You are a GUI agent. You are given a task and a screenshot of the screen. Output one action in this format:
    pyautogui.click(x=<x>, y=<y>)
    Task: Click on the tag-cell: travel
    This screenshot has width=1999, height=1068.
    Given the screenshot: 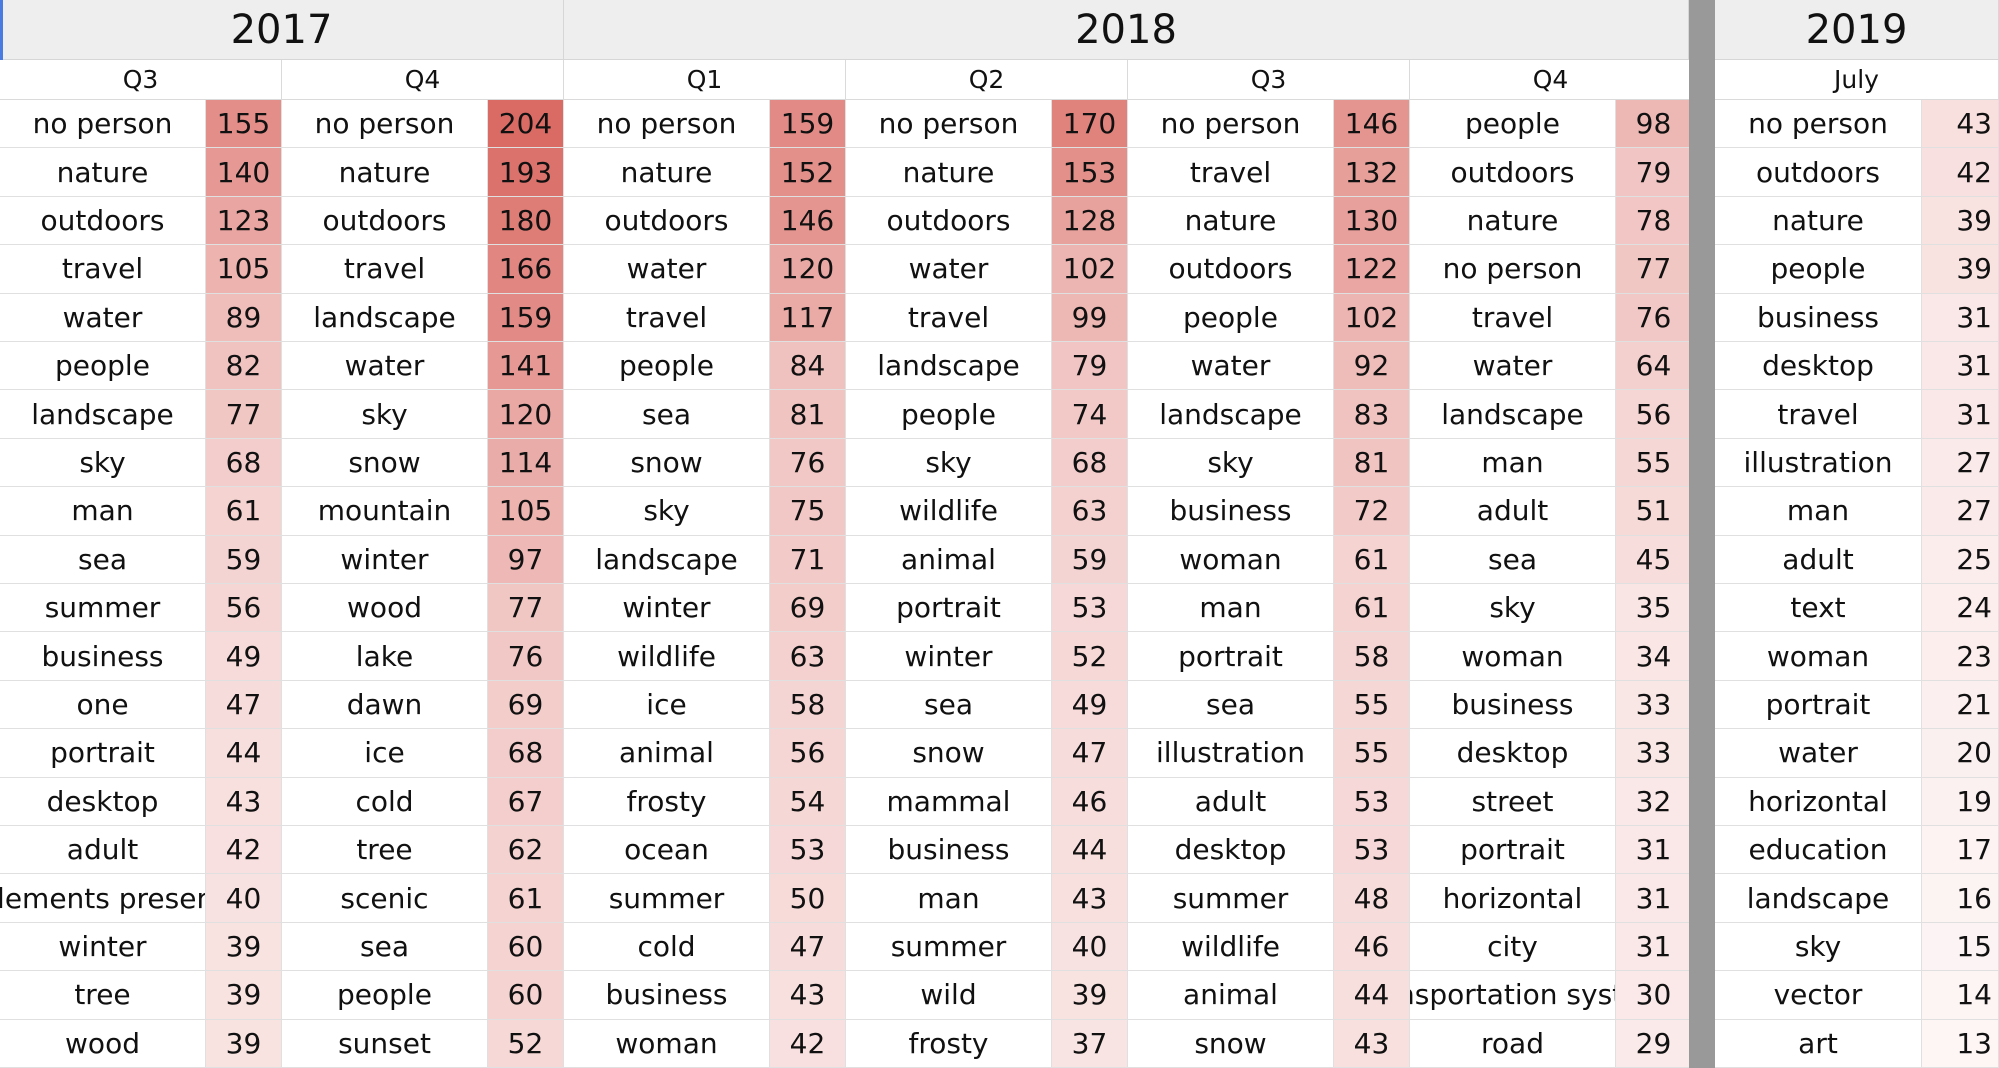 What is the action you would take?
    pyautogui.click(x=103, y=269)
    